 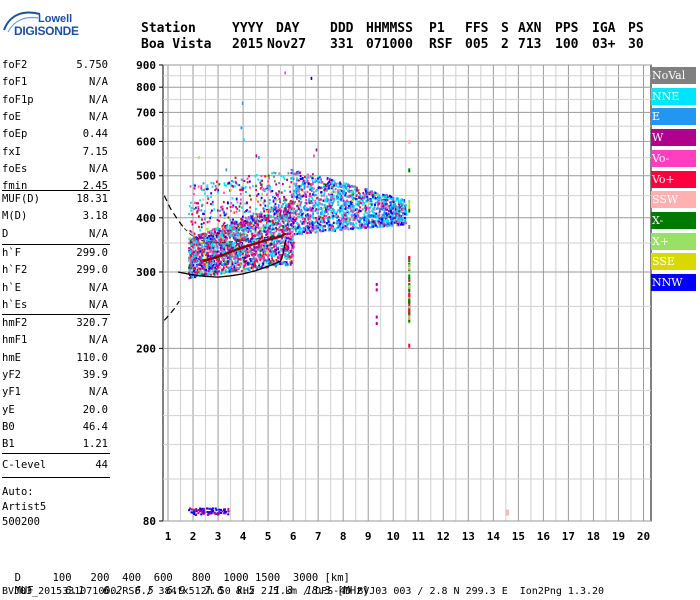 What do you see at coordinates (255, 176) in the screenshot?
I see `echo-point-1990` at bounding box center [255, 176].